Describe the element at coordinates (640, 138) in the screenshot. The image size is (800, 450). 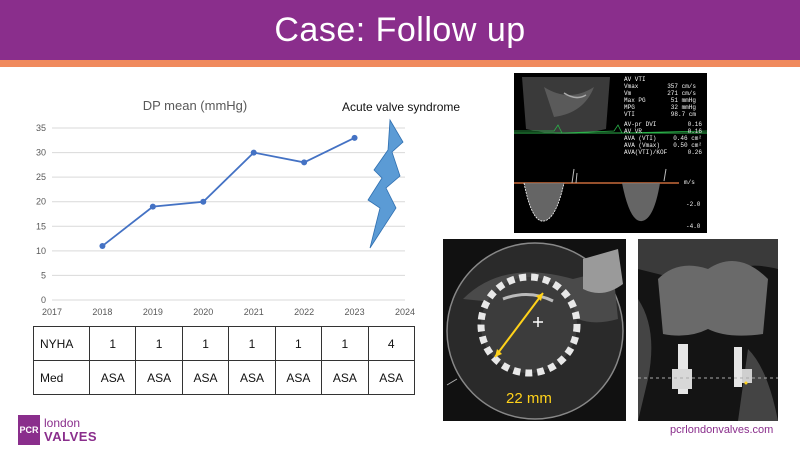
I see `measurement-label: AVA (VTI)` at that location.